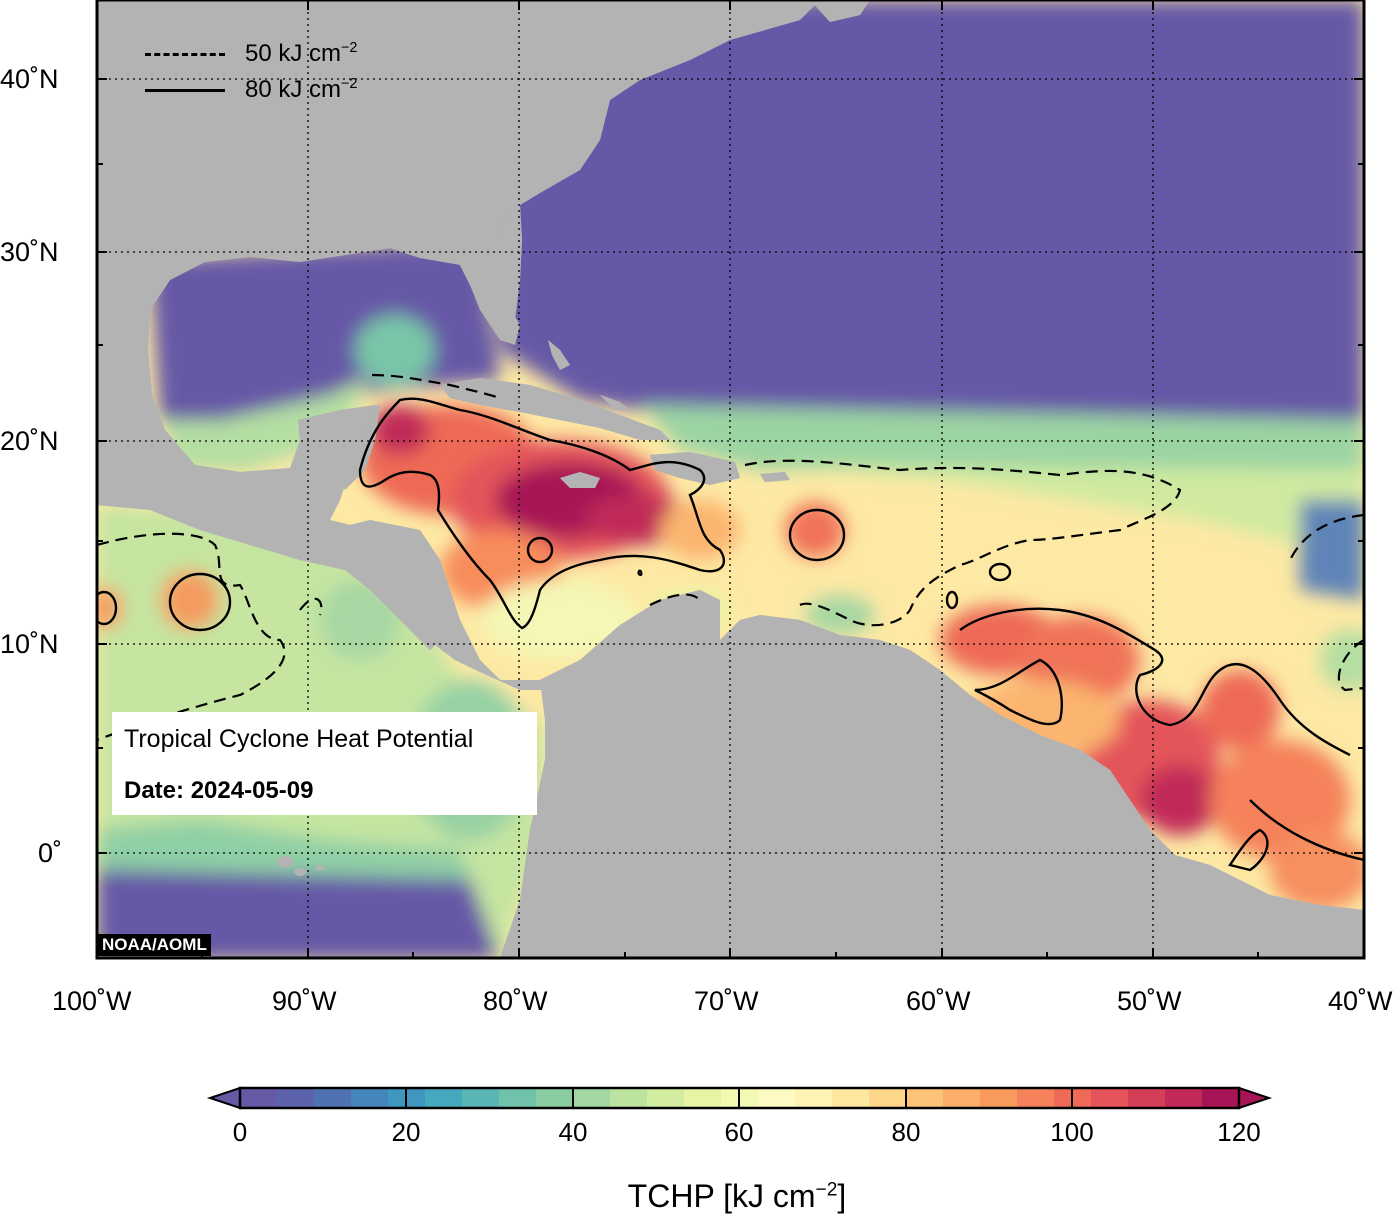 The width and height of the screenshot is (1400, 1217). I want to click on legend-item-80: 80 kJ cm−2, so click(251, 90).